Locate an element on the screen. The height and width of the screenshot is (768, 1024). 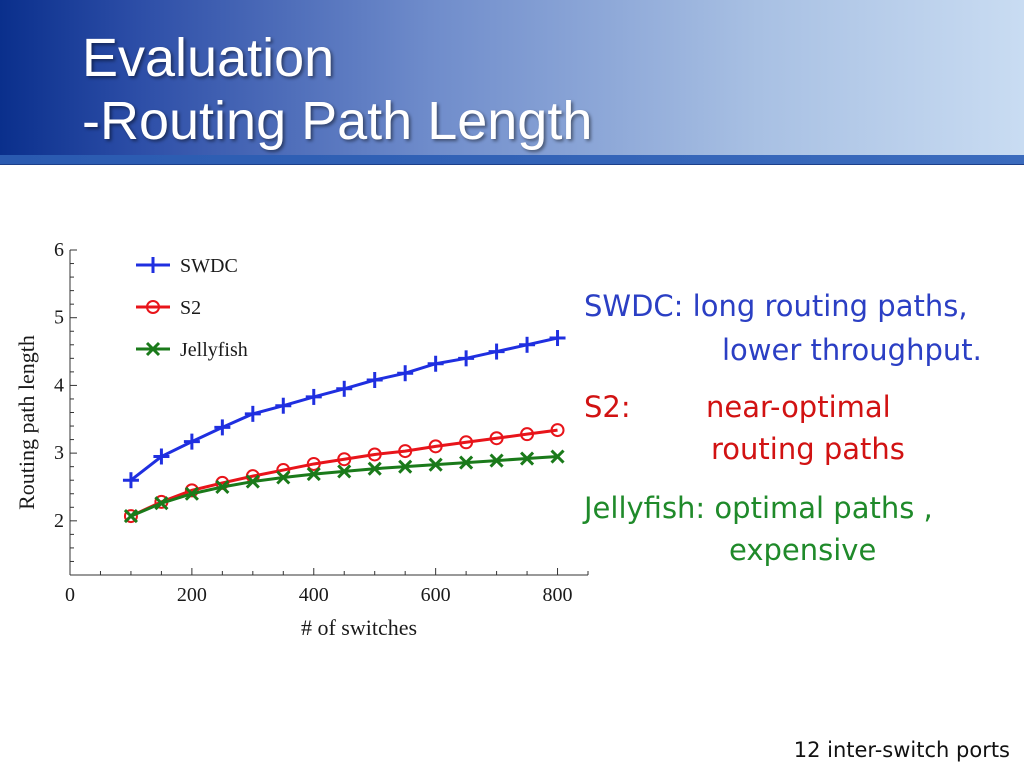
swdc-note-line1: long routing paths, is located at coordinates (830, 306).